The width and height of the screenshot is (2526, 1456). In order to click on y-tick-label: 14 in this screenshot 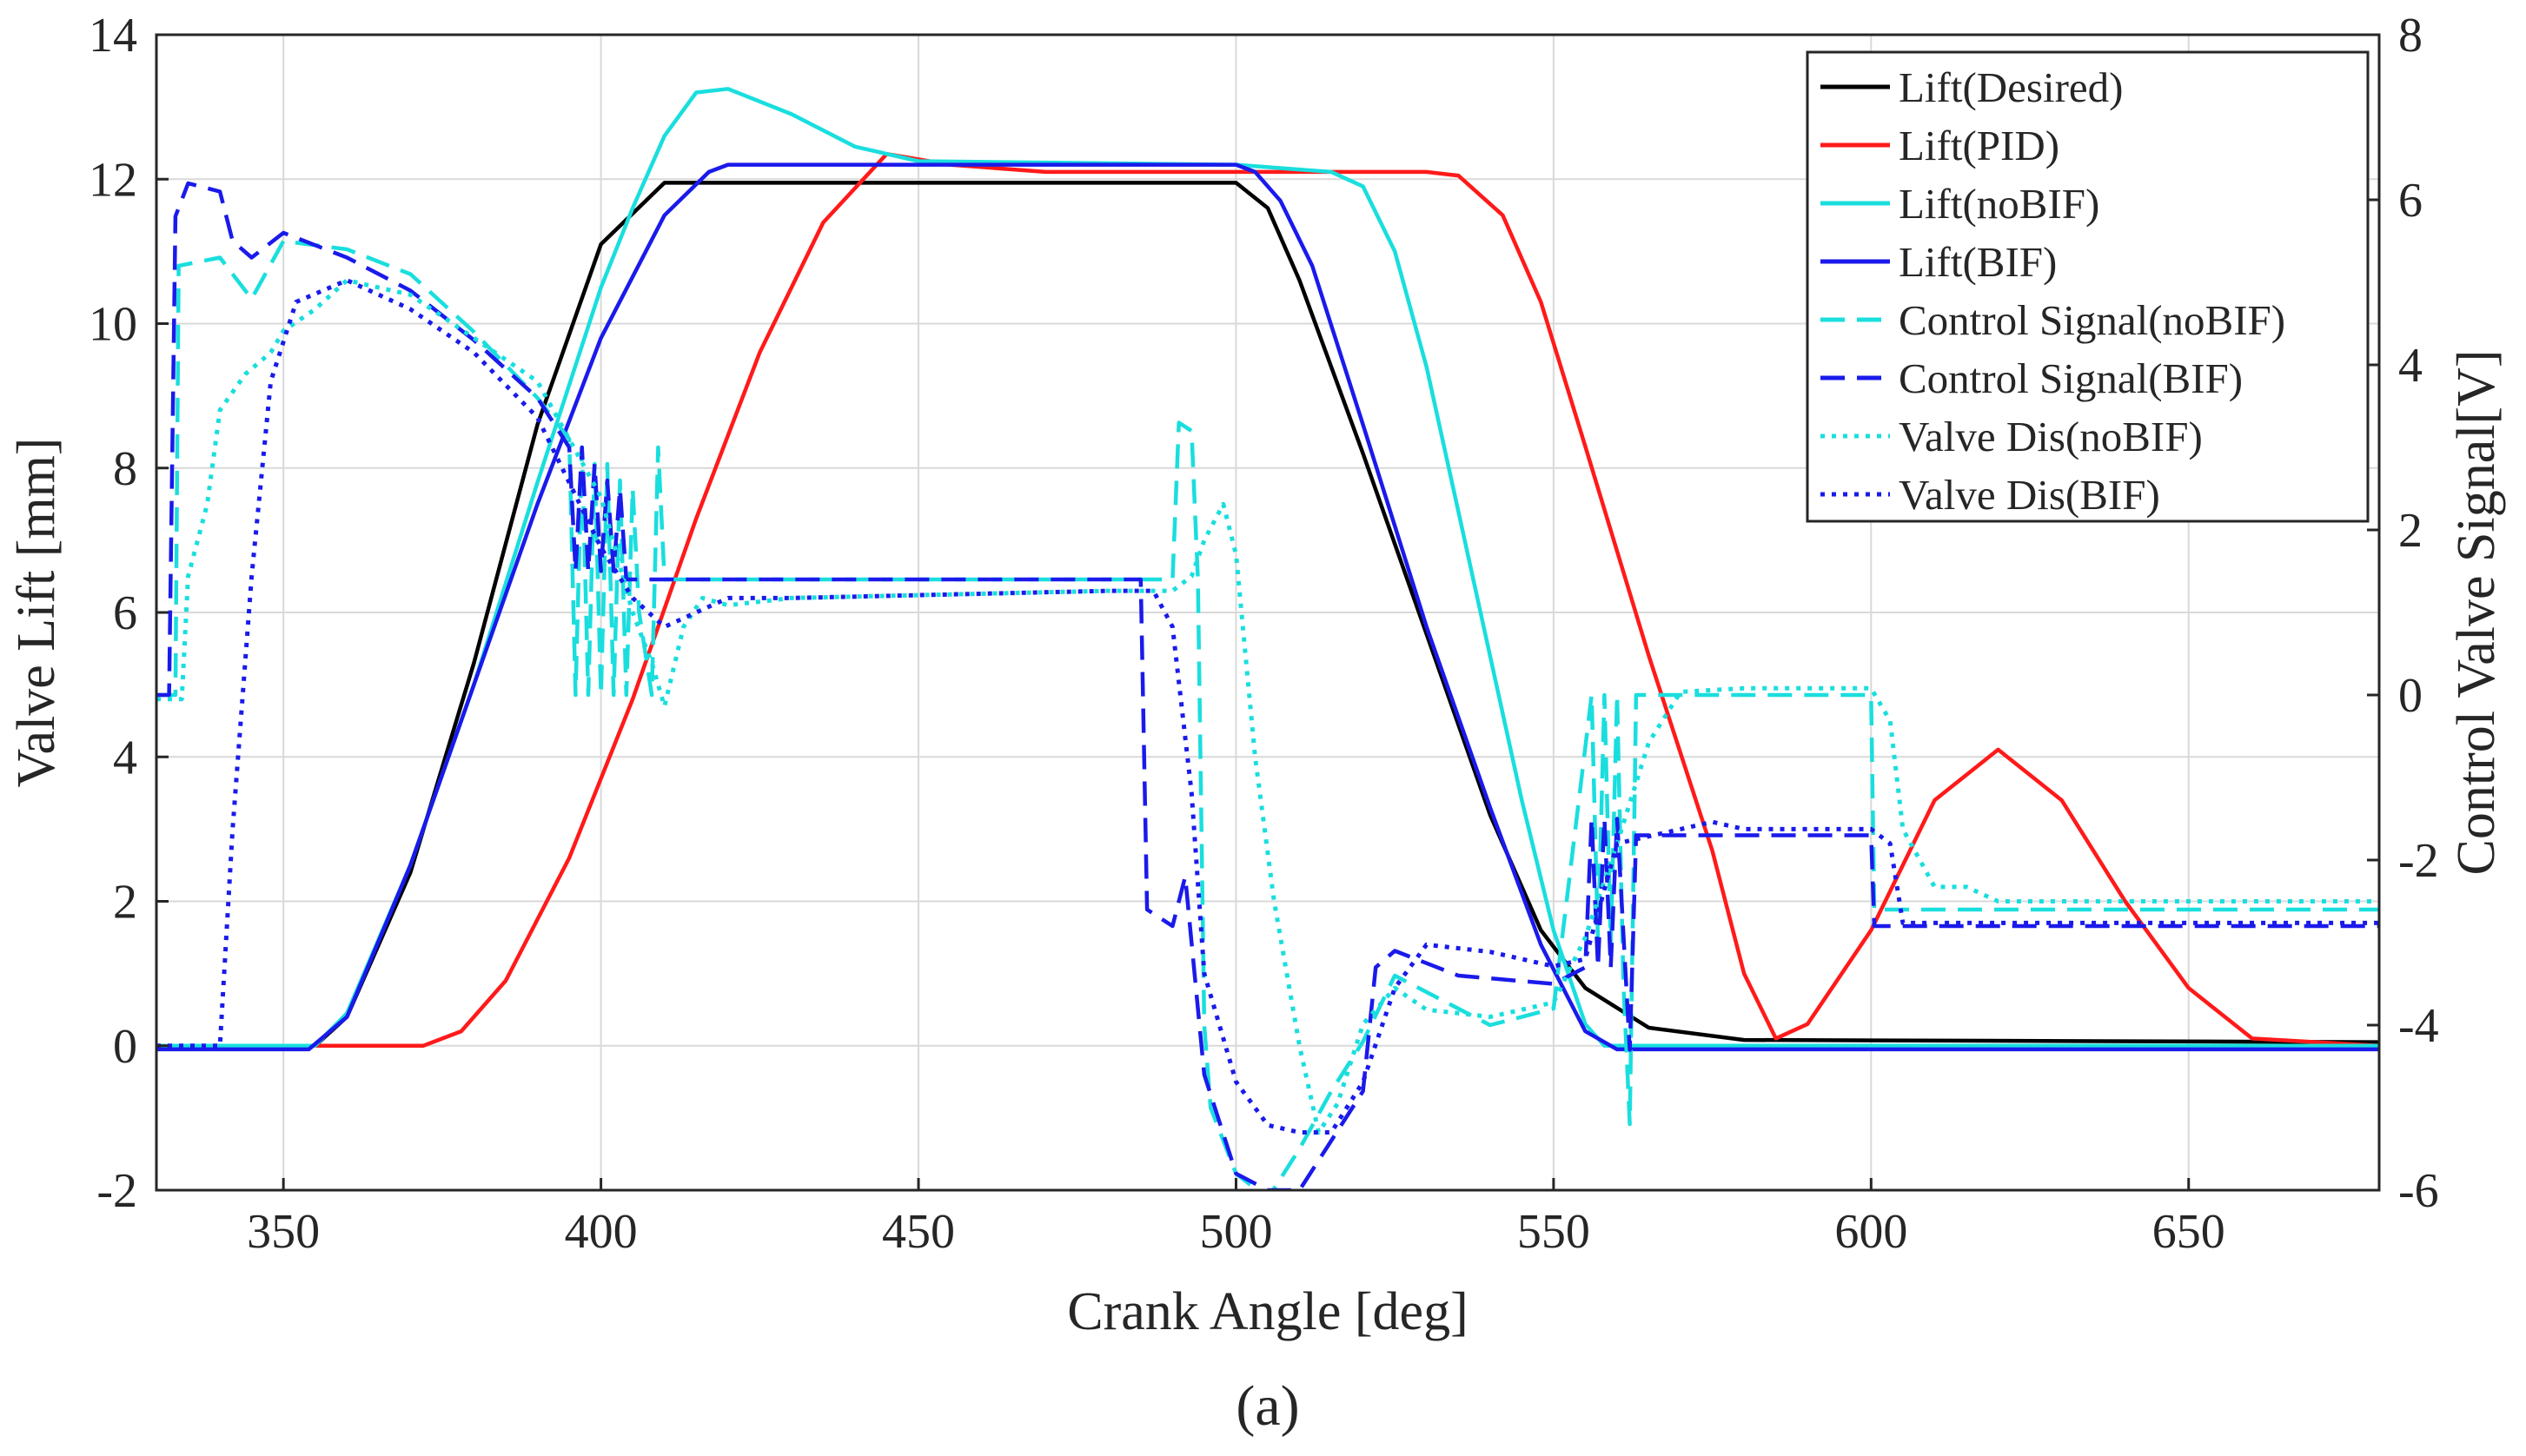, I will do `click(113, 36)`.